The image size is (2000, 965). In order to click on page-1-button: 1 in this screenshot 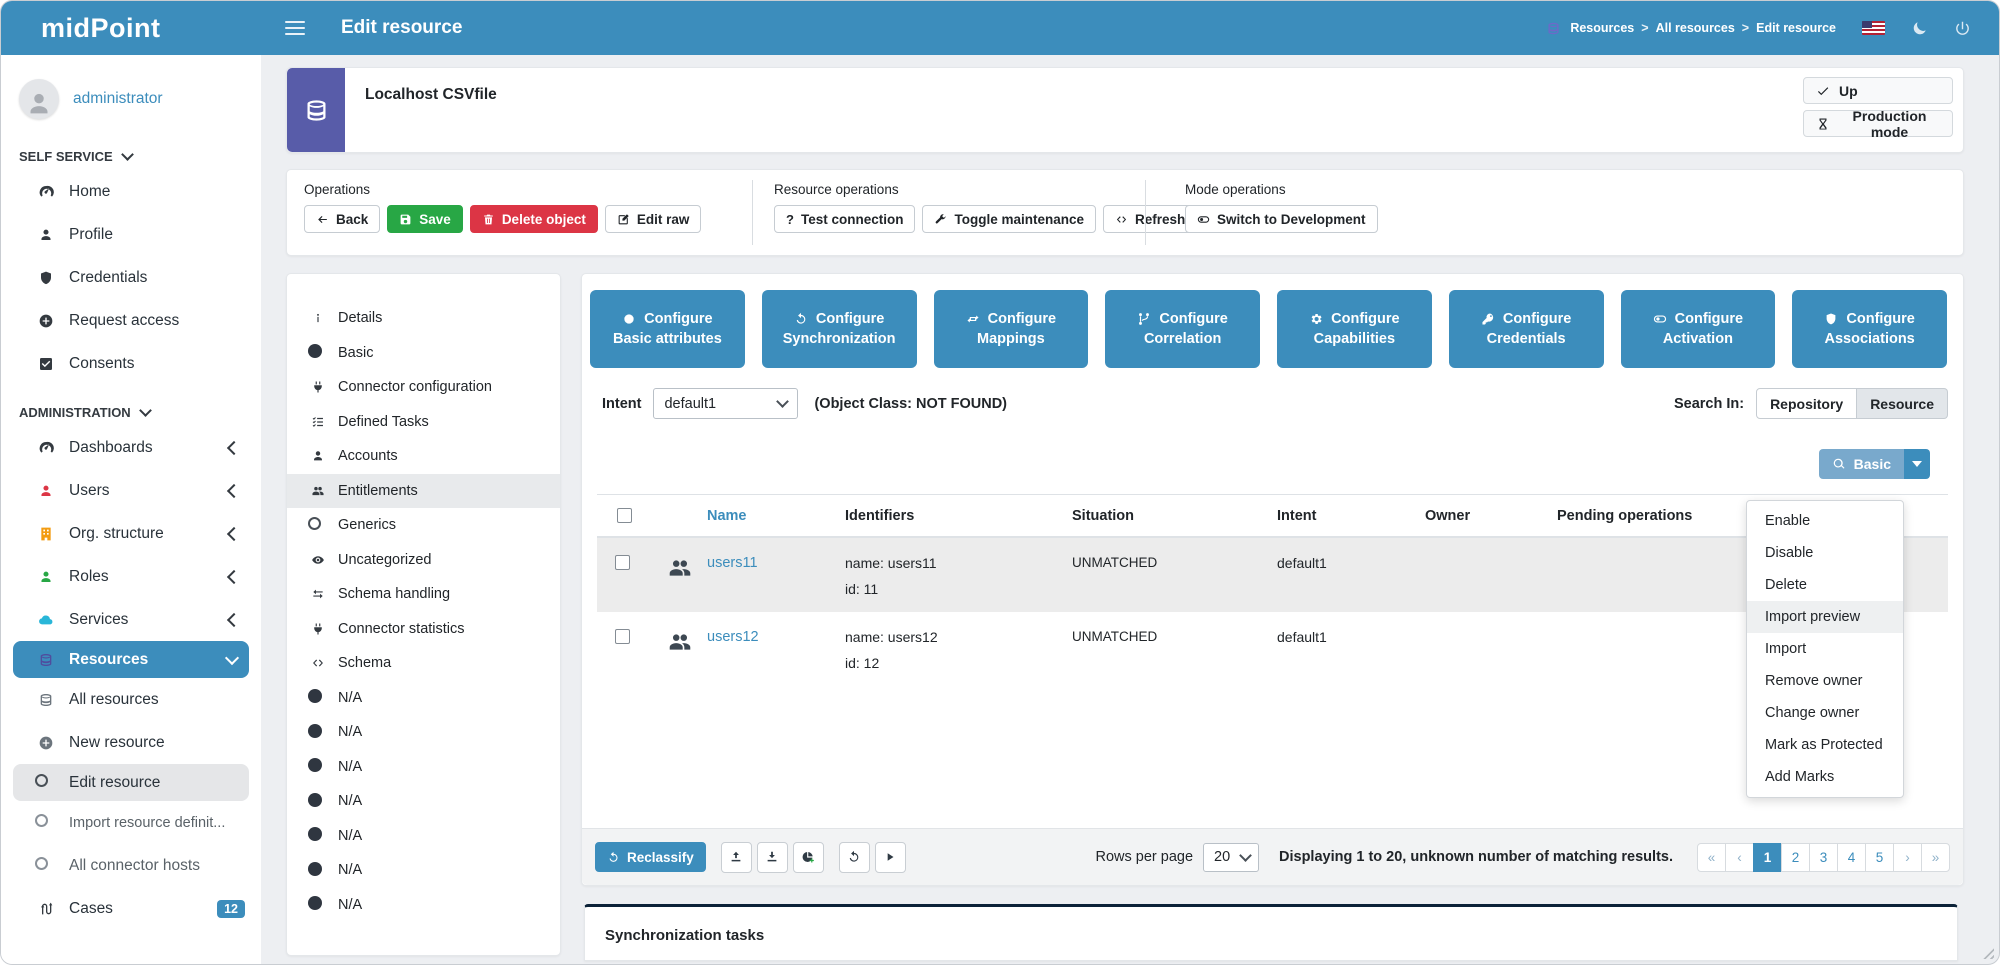, I will do `click(1767, 857)`.